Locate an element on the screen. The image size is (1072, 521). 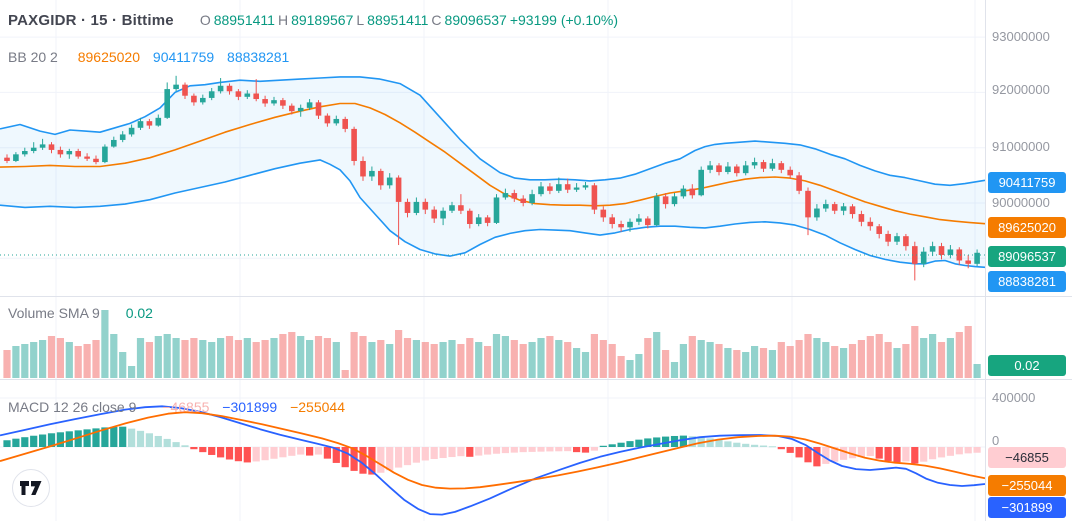
symbol-title: PAXGIDR · 15 · Bittime is located at coordinates (91, 20).